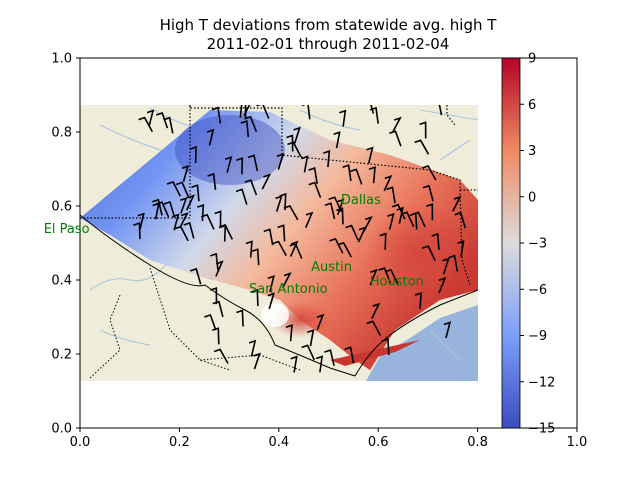 This screenshot has height=480, width=640. What do you see at coordinates (537, 244) in the screenshot?
I see `colorbar-tick-label: −3` at bounding box center [537, 244].